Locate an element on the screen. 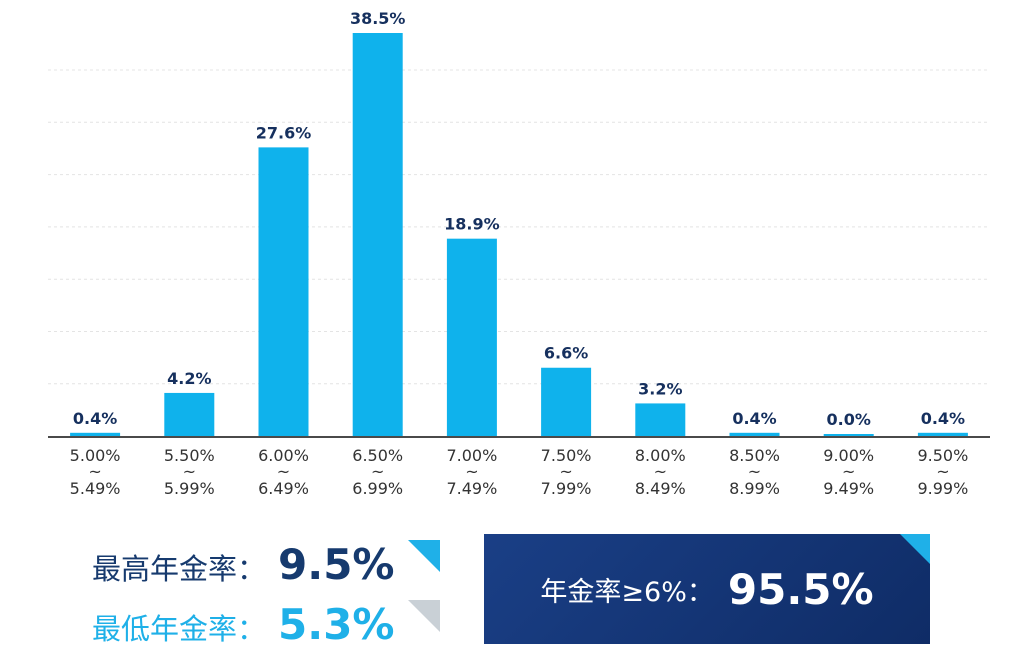 The height and width of the screenshot is (659, 1027). lowest-corner-triangle is located at coordinates (424, 616).